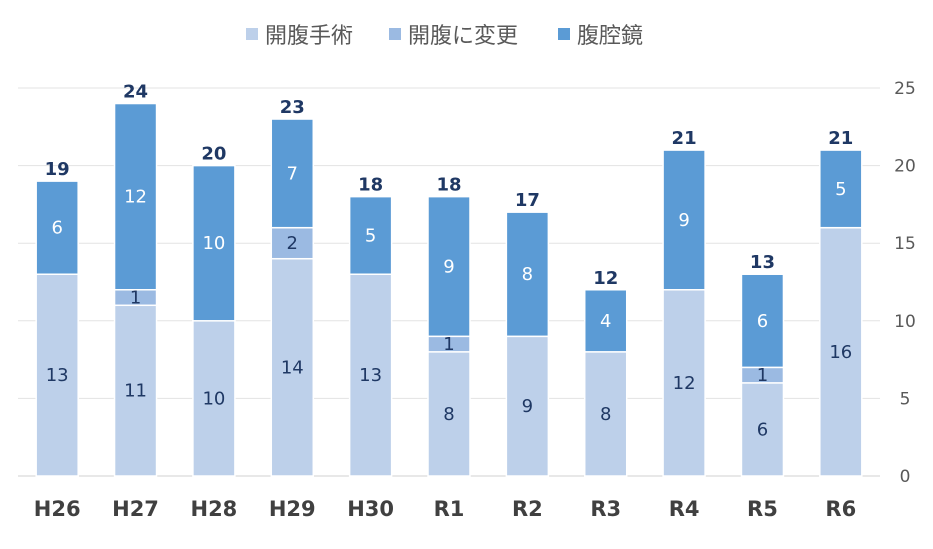  Describe the element at coordinates (370, 509) in the screenshot. I see `x-tick-label-H30: H30` at that location.